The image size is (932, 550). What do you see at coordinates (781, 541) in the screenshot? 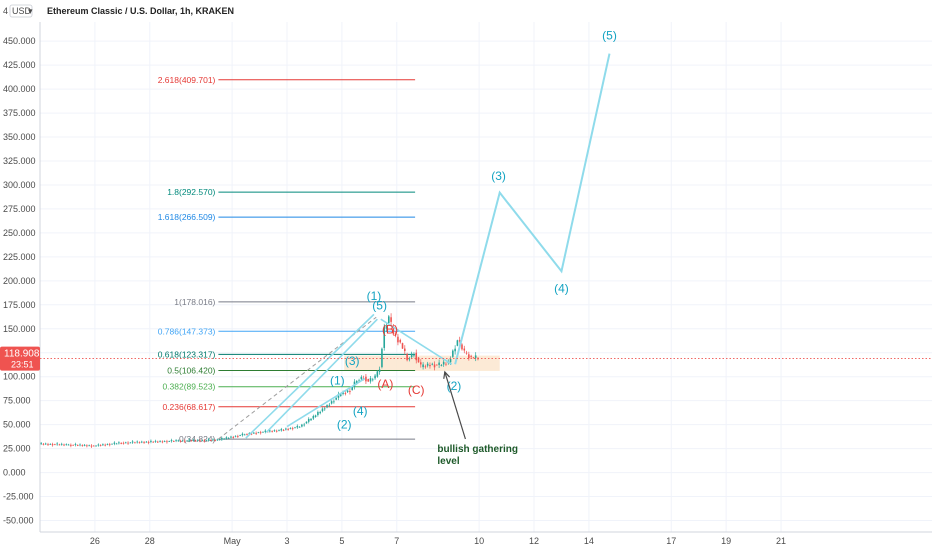
I see `x-tick-label: 21` at bounding box center [781, 541].